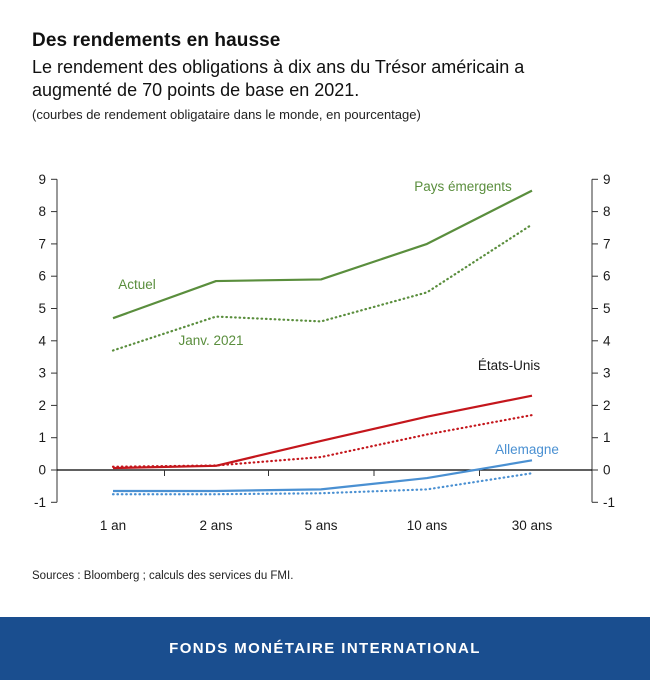  Describe the element at coordinates (42, 340) in the screenshot. I see `y-tick-label-left: 4` at that location.